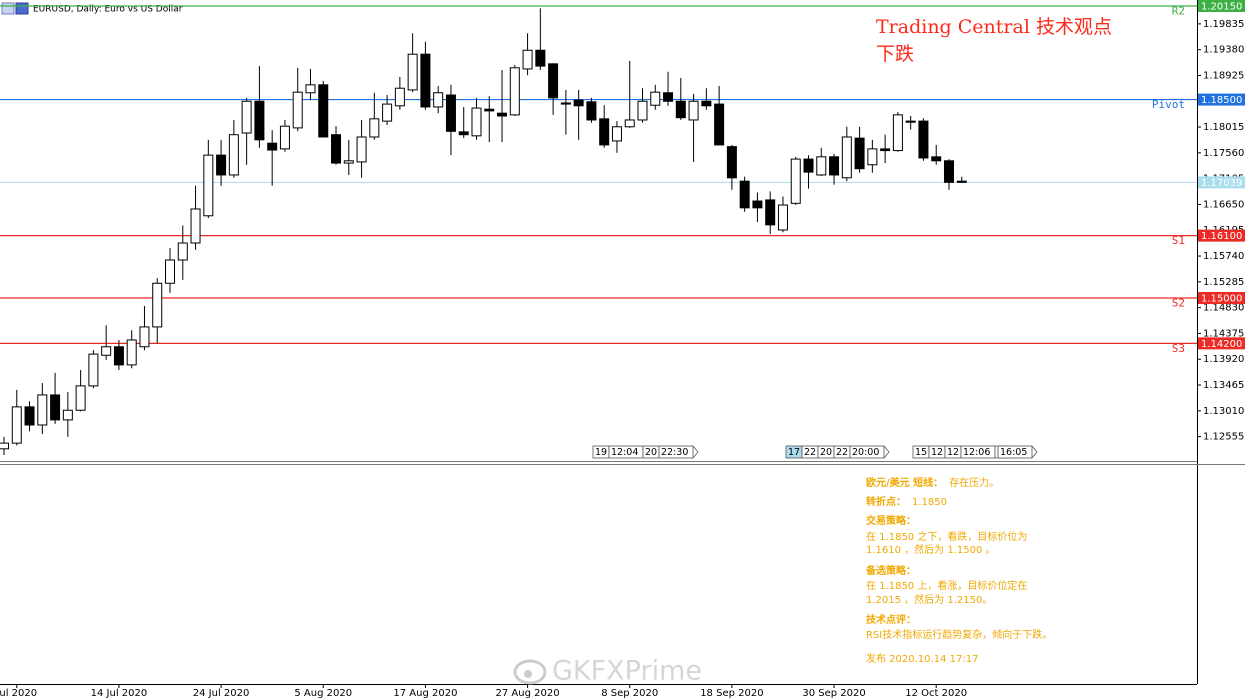  Describe the element at coordinates (1223, 256) in the screenshot. I see `y-tick-label: 1.15740` at that location.